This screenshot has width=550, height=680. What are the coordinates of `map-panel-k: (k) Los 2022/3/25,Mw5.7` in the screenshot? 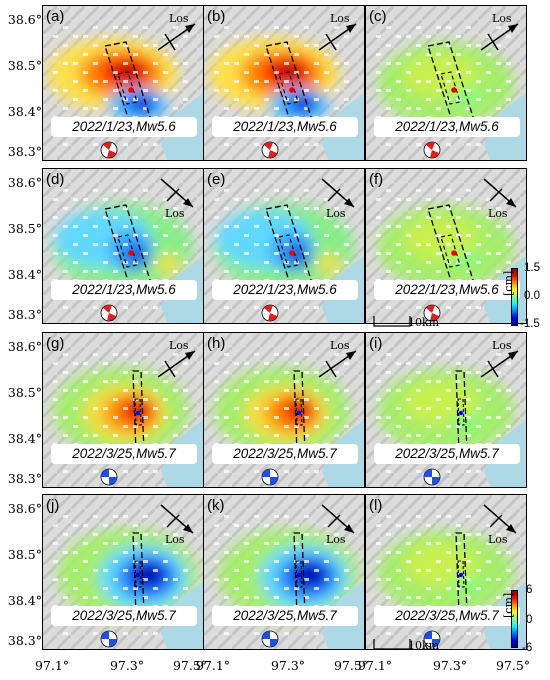 It's located at (284, 572).